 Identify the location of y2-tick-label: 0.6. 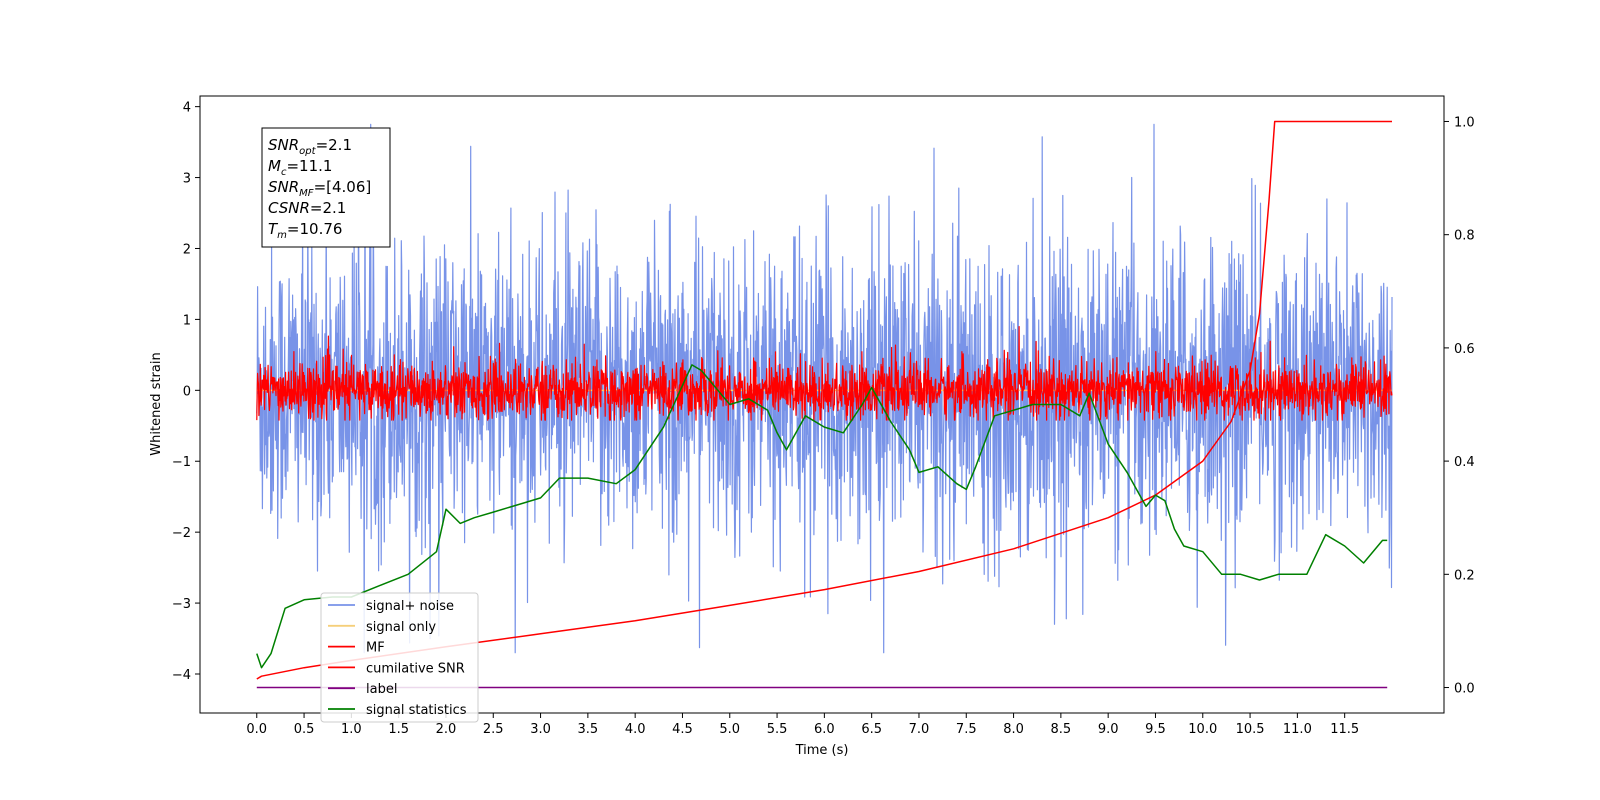
(1464, 349).